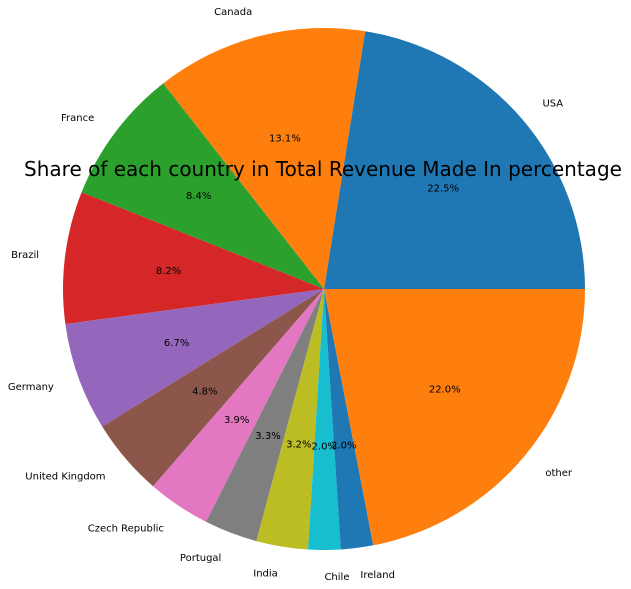 The height and width of the screenshot is (589, 631). What do you see at coordinates (445, 390) in the screenshot?
I see `pie-percent-label: 22.0%` at bounding box center [445, 390].